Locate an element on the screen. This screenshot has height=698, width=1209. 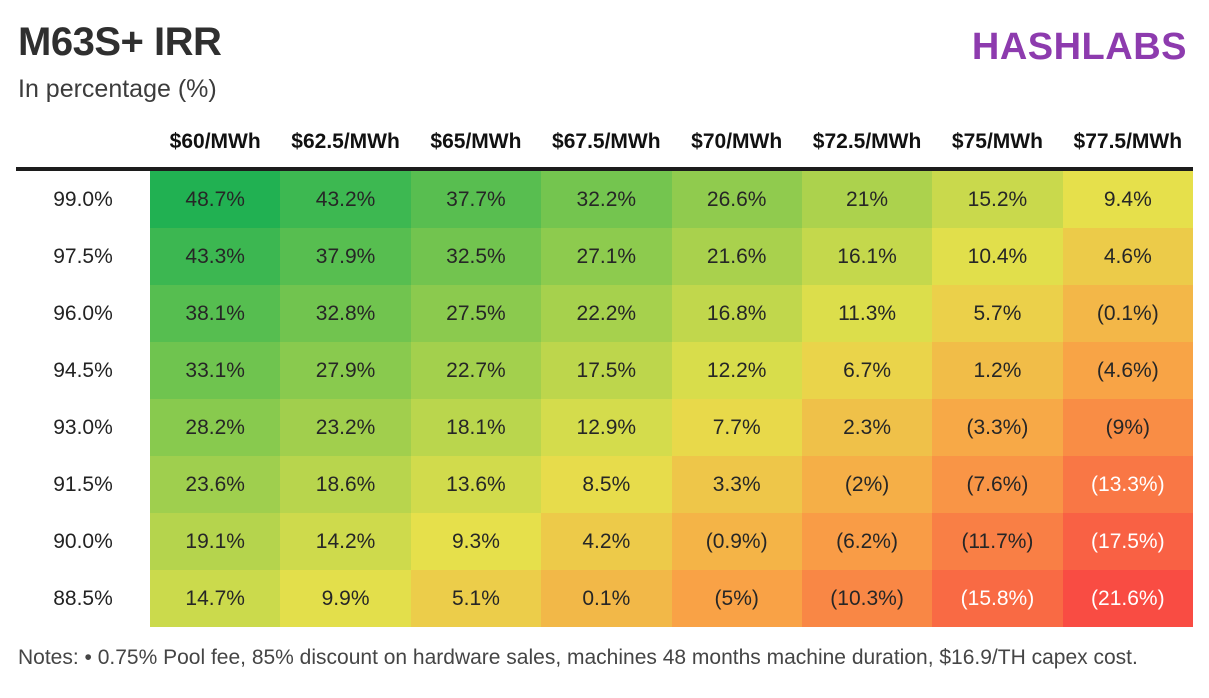
heatmap-cell-r0-c5: 21% is located at coordinates (867, 199).